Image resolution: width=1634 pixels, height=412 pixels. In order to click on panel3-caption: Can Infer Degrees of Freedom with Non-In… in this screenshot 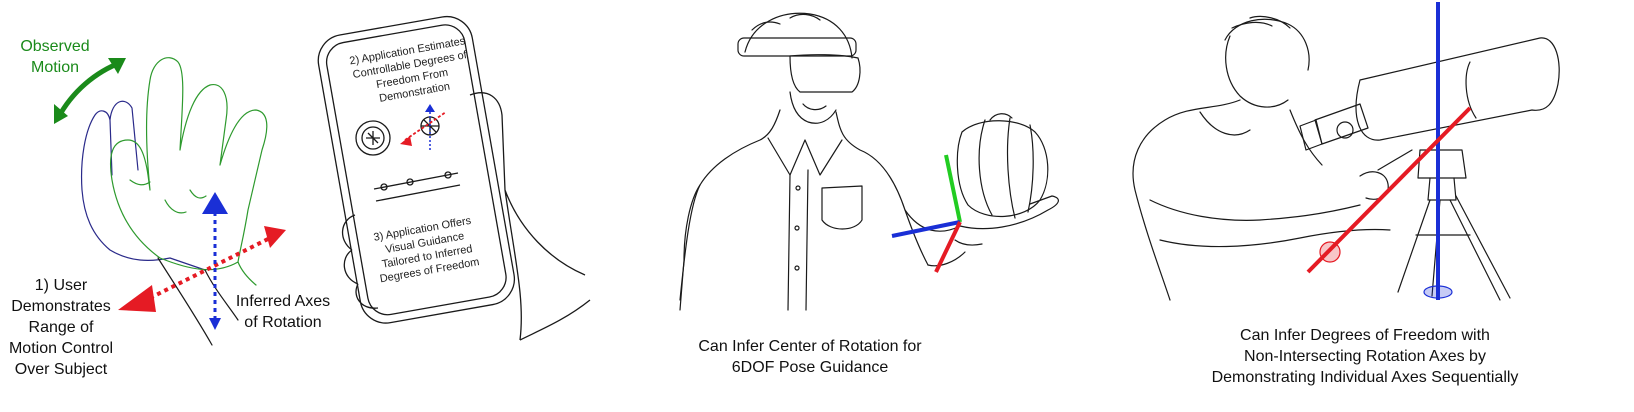, I will do `click(1365, 356)`.